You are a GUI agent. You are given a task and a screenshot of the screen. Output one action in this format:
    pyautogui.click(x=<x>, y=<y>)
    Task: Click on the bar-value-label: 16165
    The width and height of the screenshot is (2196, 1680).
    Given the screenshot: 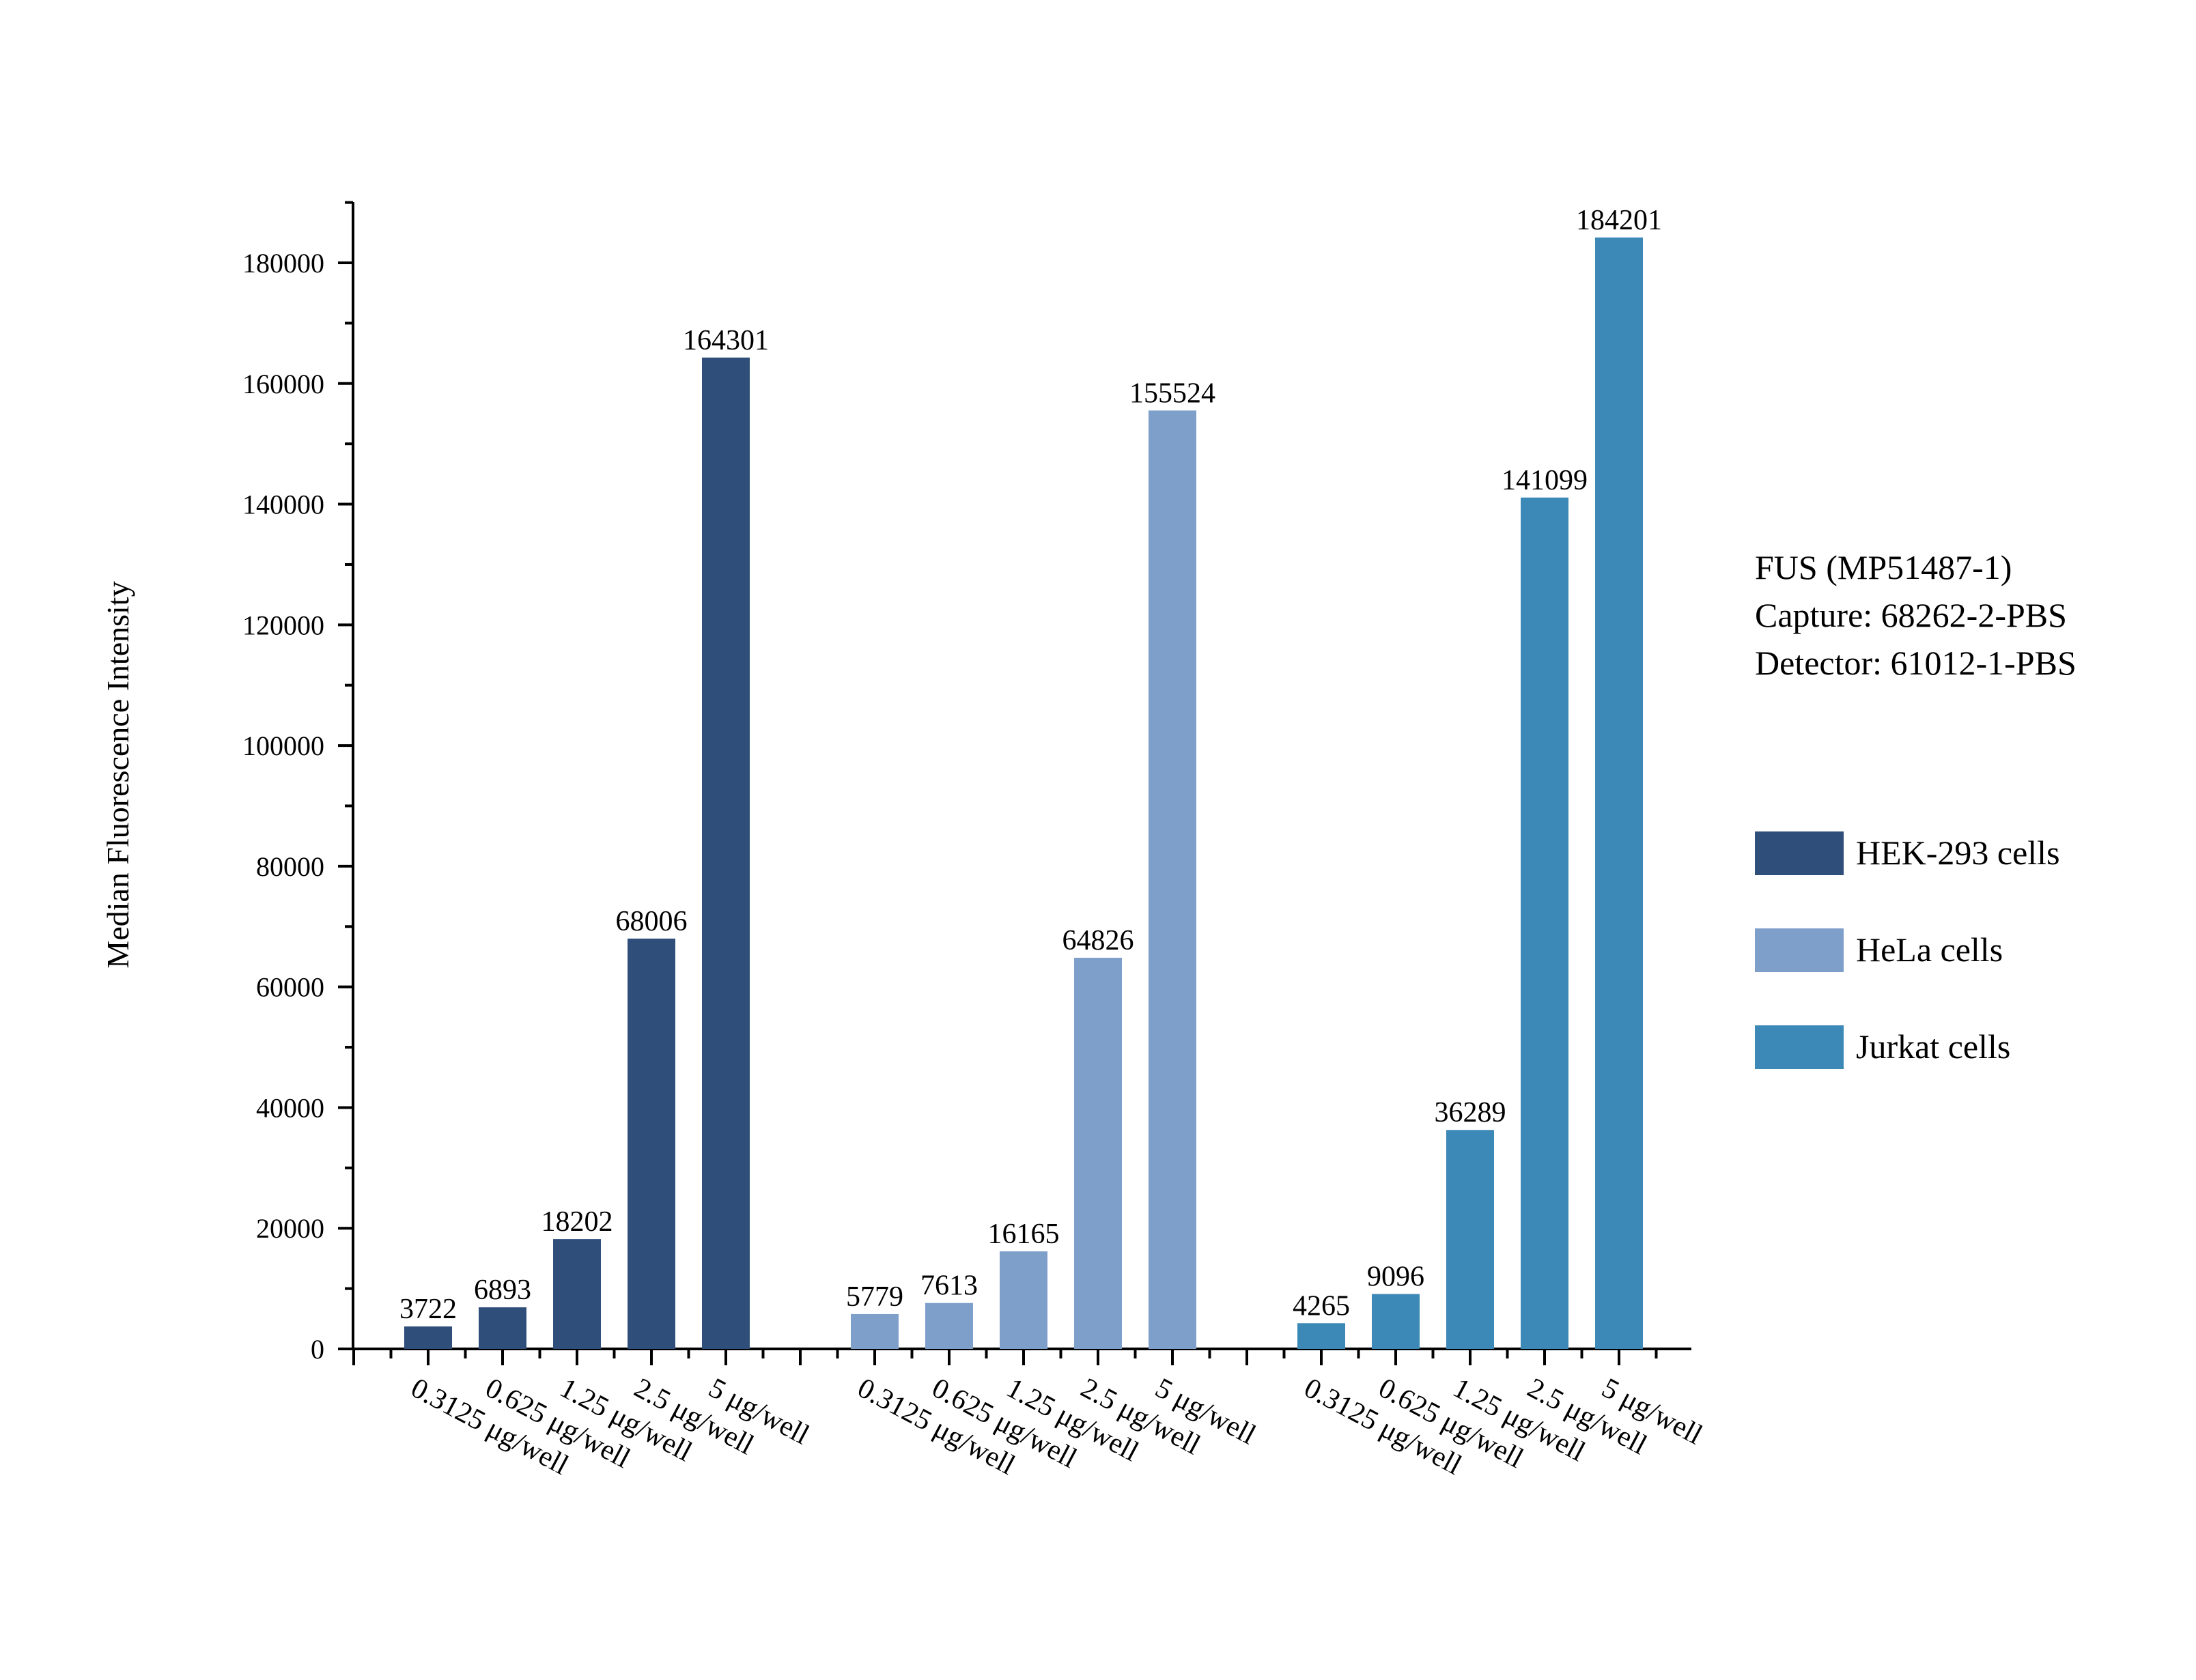 What is the action you would take?
    pyautogui.click(x=1024, y=1234)
    